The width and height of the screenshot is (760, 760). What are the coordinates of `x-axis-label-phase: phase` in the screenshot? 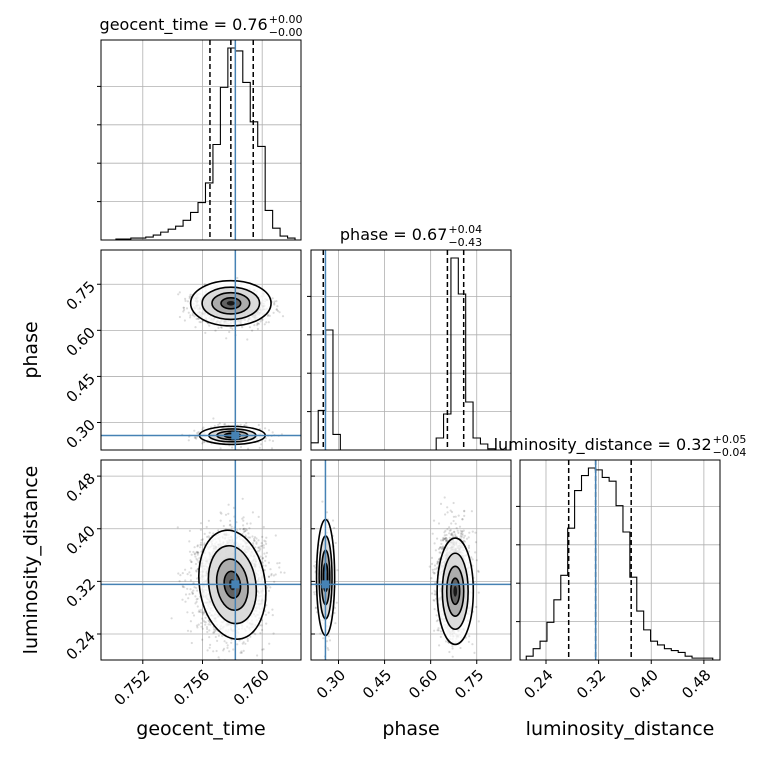 It's located at (410, 729).